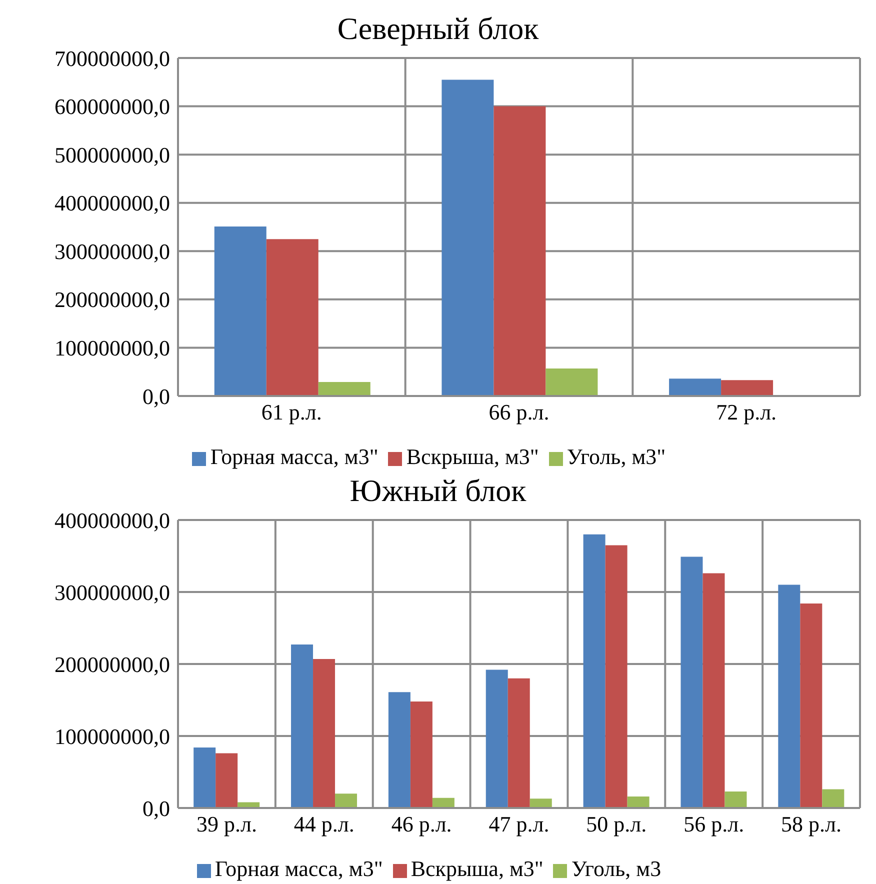  I want to click on legend-label: Уголь, м3, so click(616, 868).